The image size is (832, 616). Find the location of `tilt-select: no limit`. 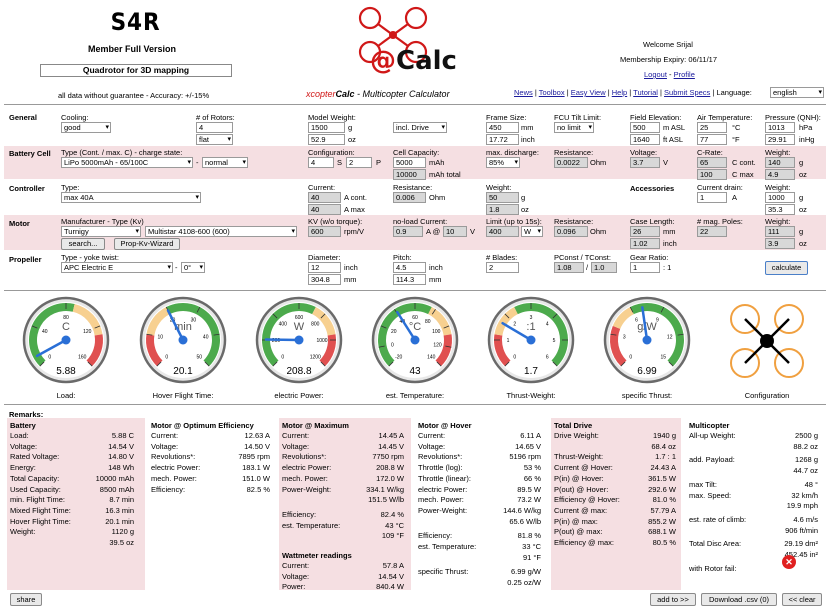

tilt-select: no limit is located at coordinates (574, 127).